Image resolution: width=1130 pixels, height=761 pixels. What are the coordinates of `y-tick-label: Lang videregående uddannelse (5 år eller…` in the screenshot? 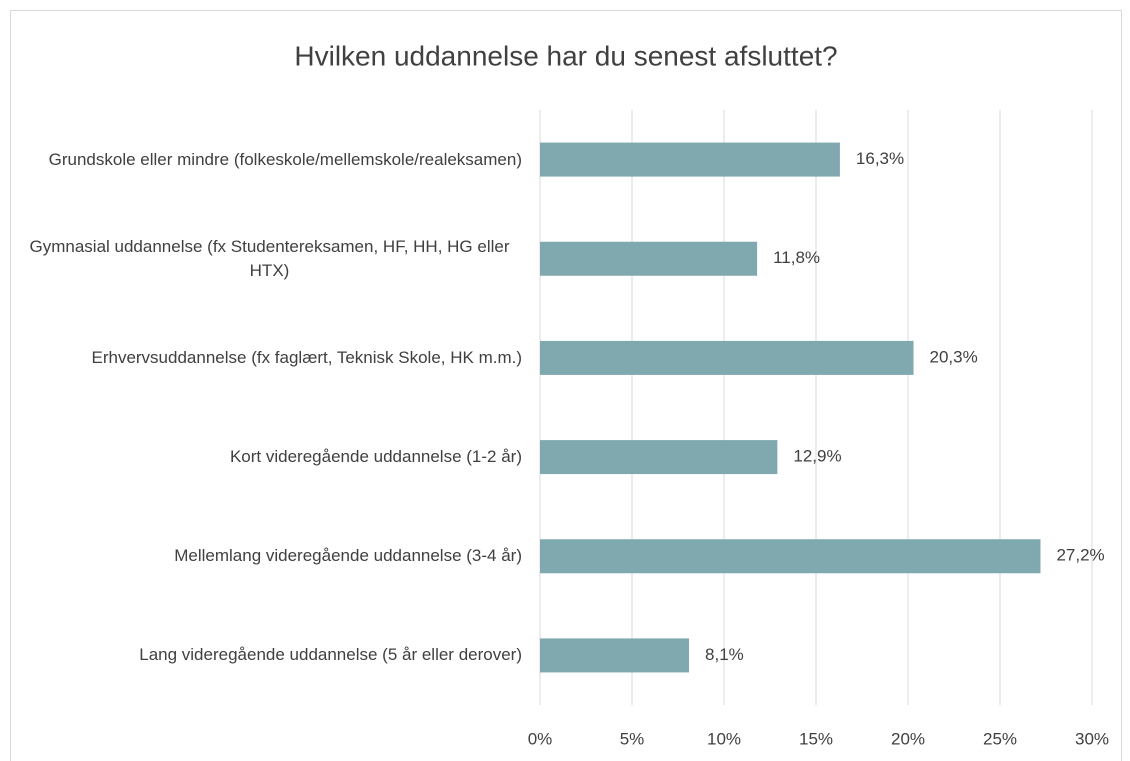 It's located at (330, 655).